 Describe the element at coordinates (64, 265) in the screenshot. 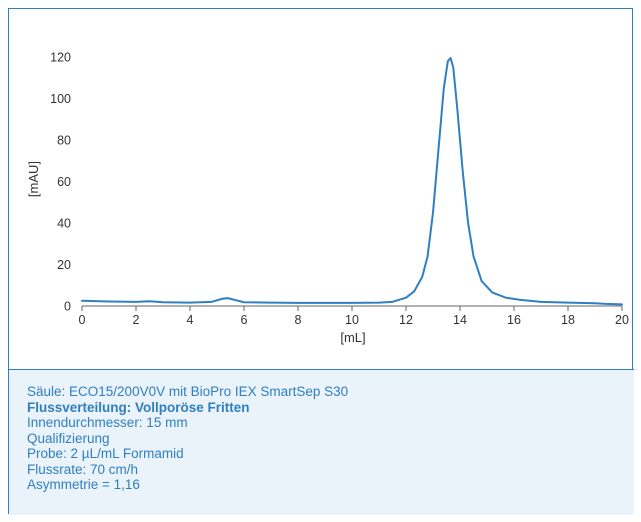

I see `y-tick-label: 20` at that location.